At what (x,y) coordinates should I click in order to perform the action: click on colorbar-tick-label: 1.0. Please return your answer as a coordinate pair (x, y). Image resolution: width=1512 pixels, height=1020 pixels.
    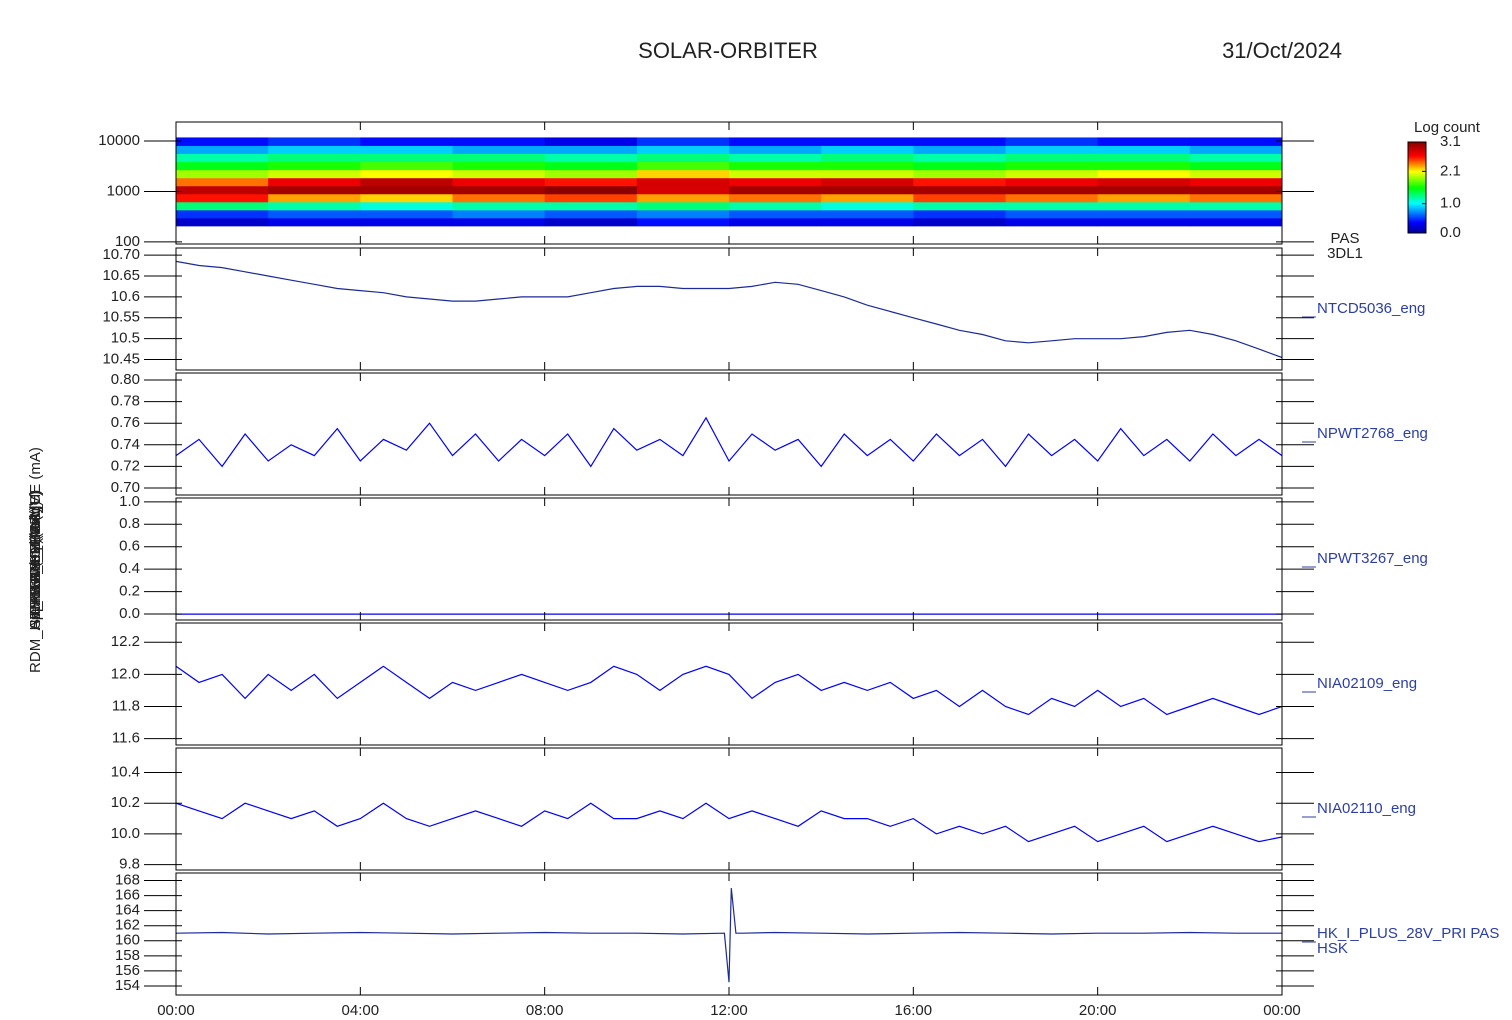
    Looking at the image, I should click on (1450, 203).